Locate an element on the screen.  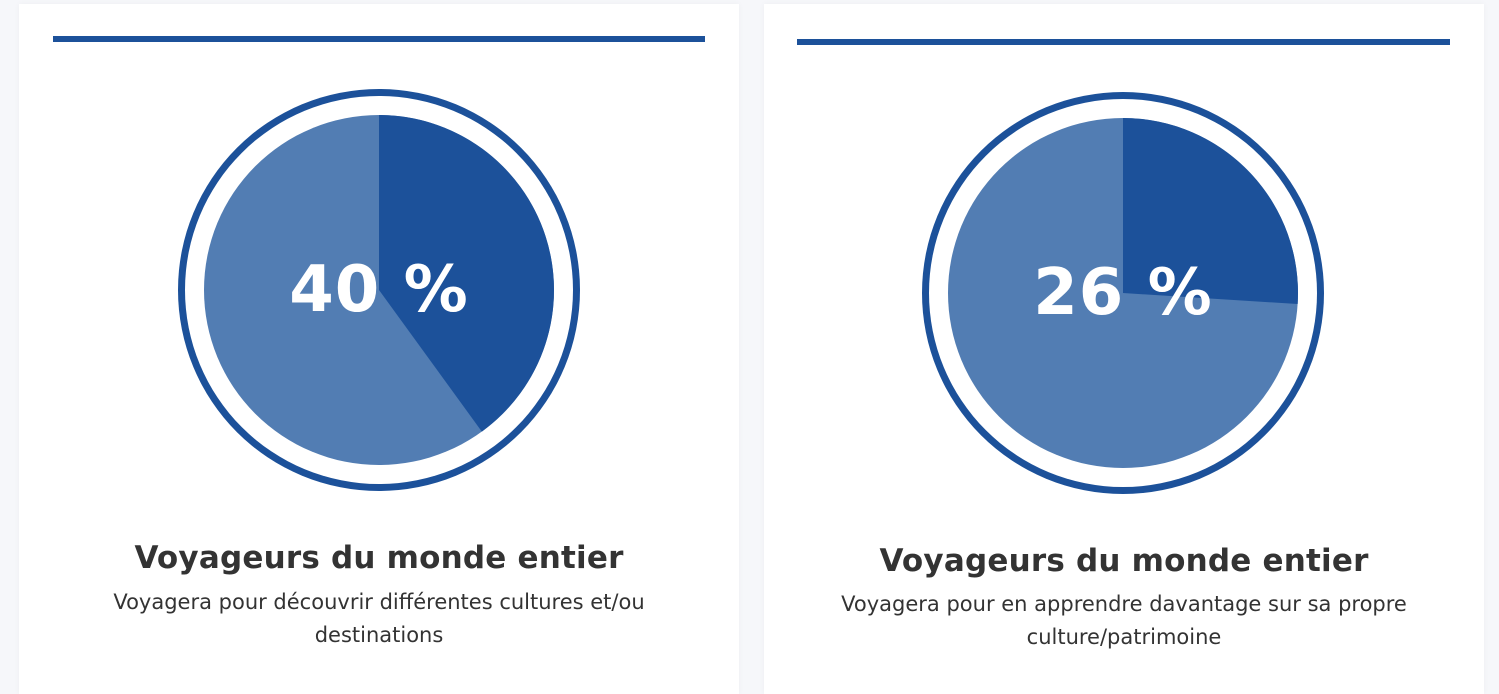
percent-label: 26 % is located at coordinates (1122, 293).